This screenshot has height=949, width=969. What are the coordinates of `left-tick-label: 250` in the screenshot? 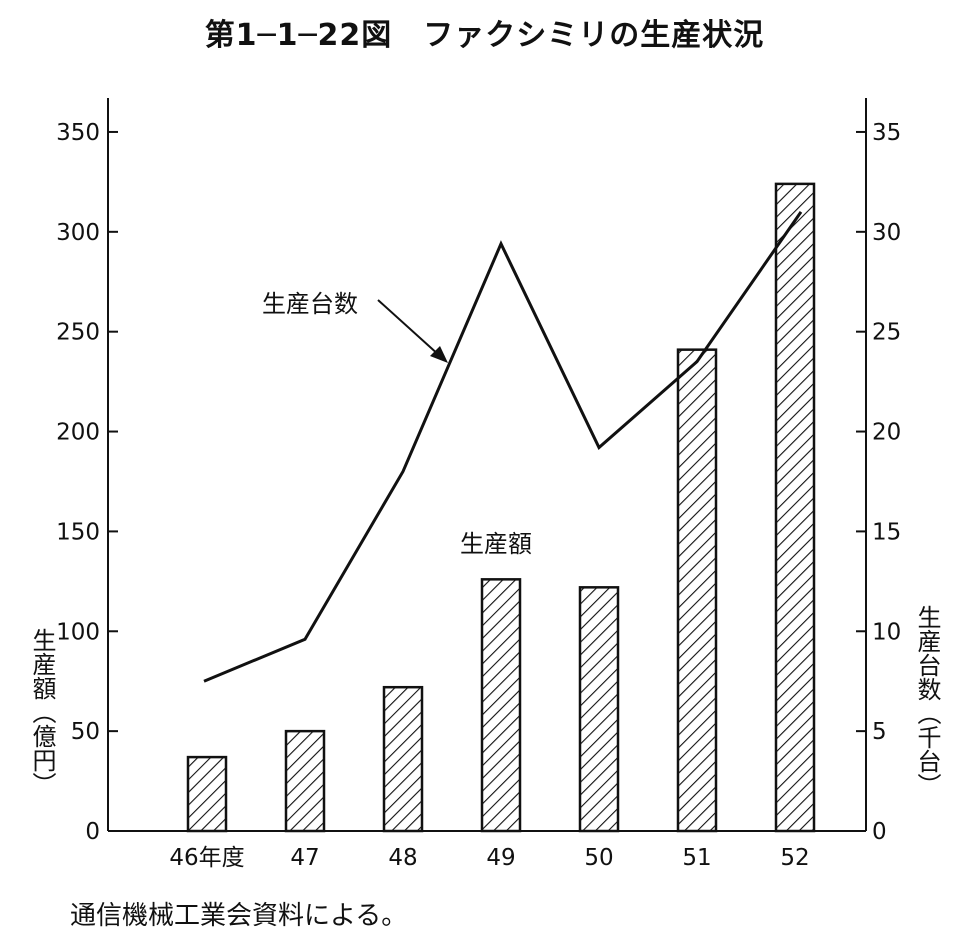 It's located at (78, 333).